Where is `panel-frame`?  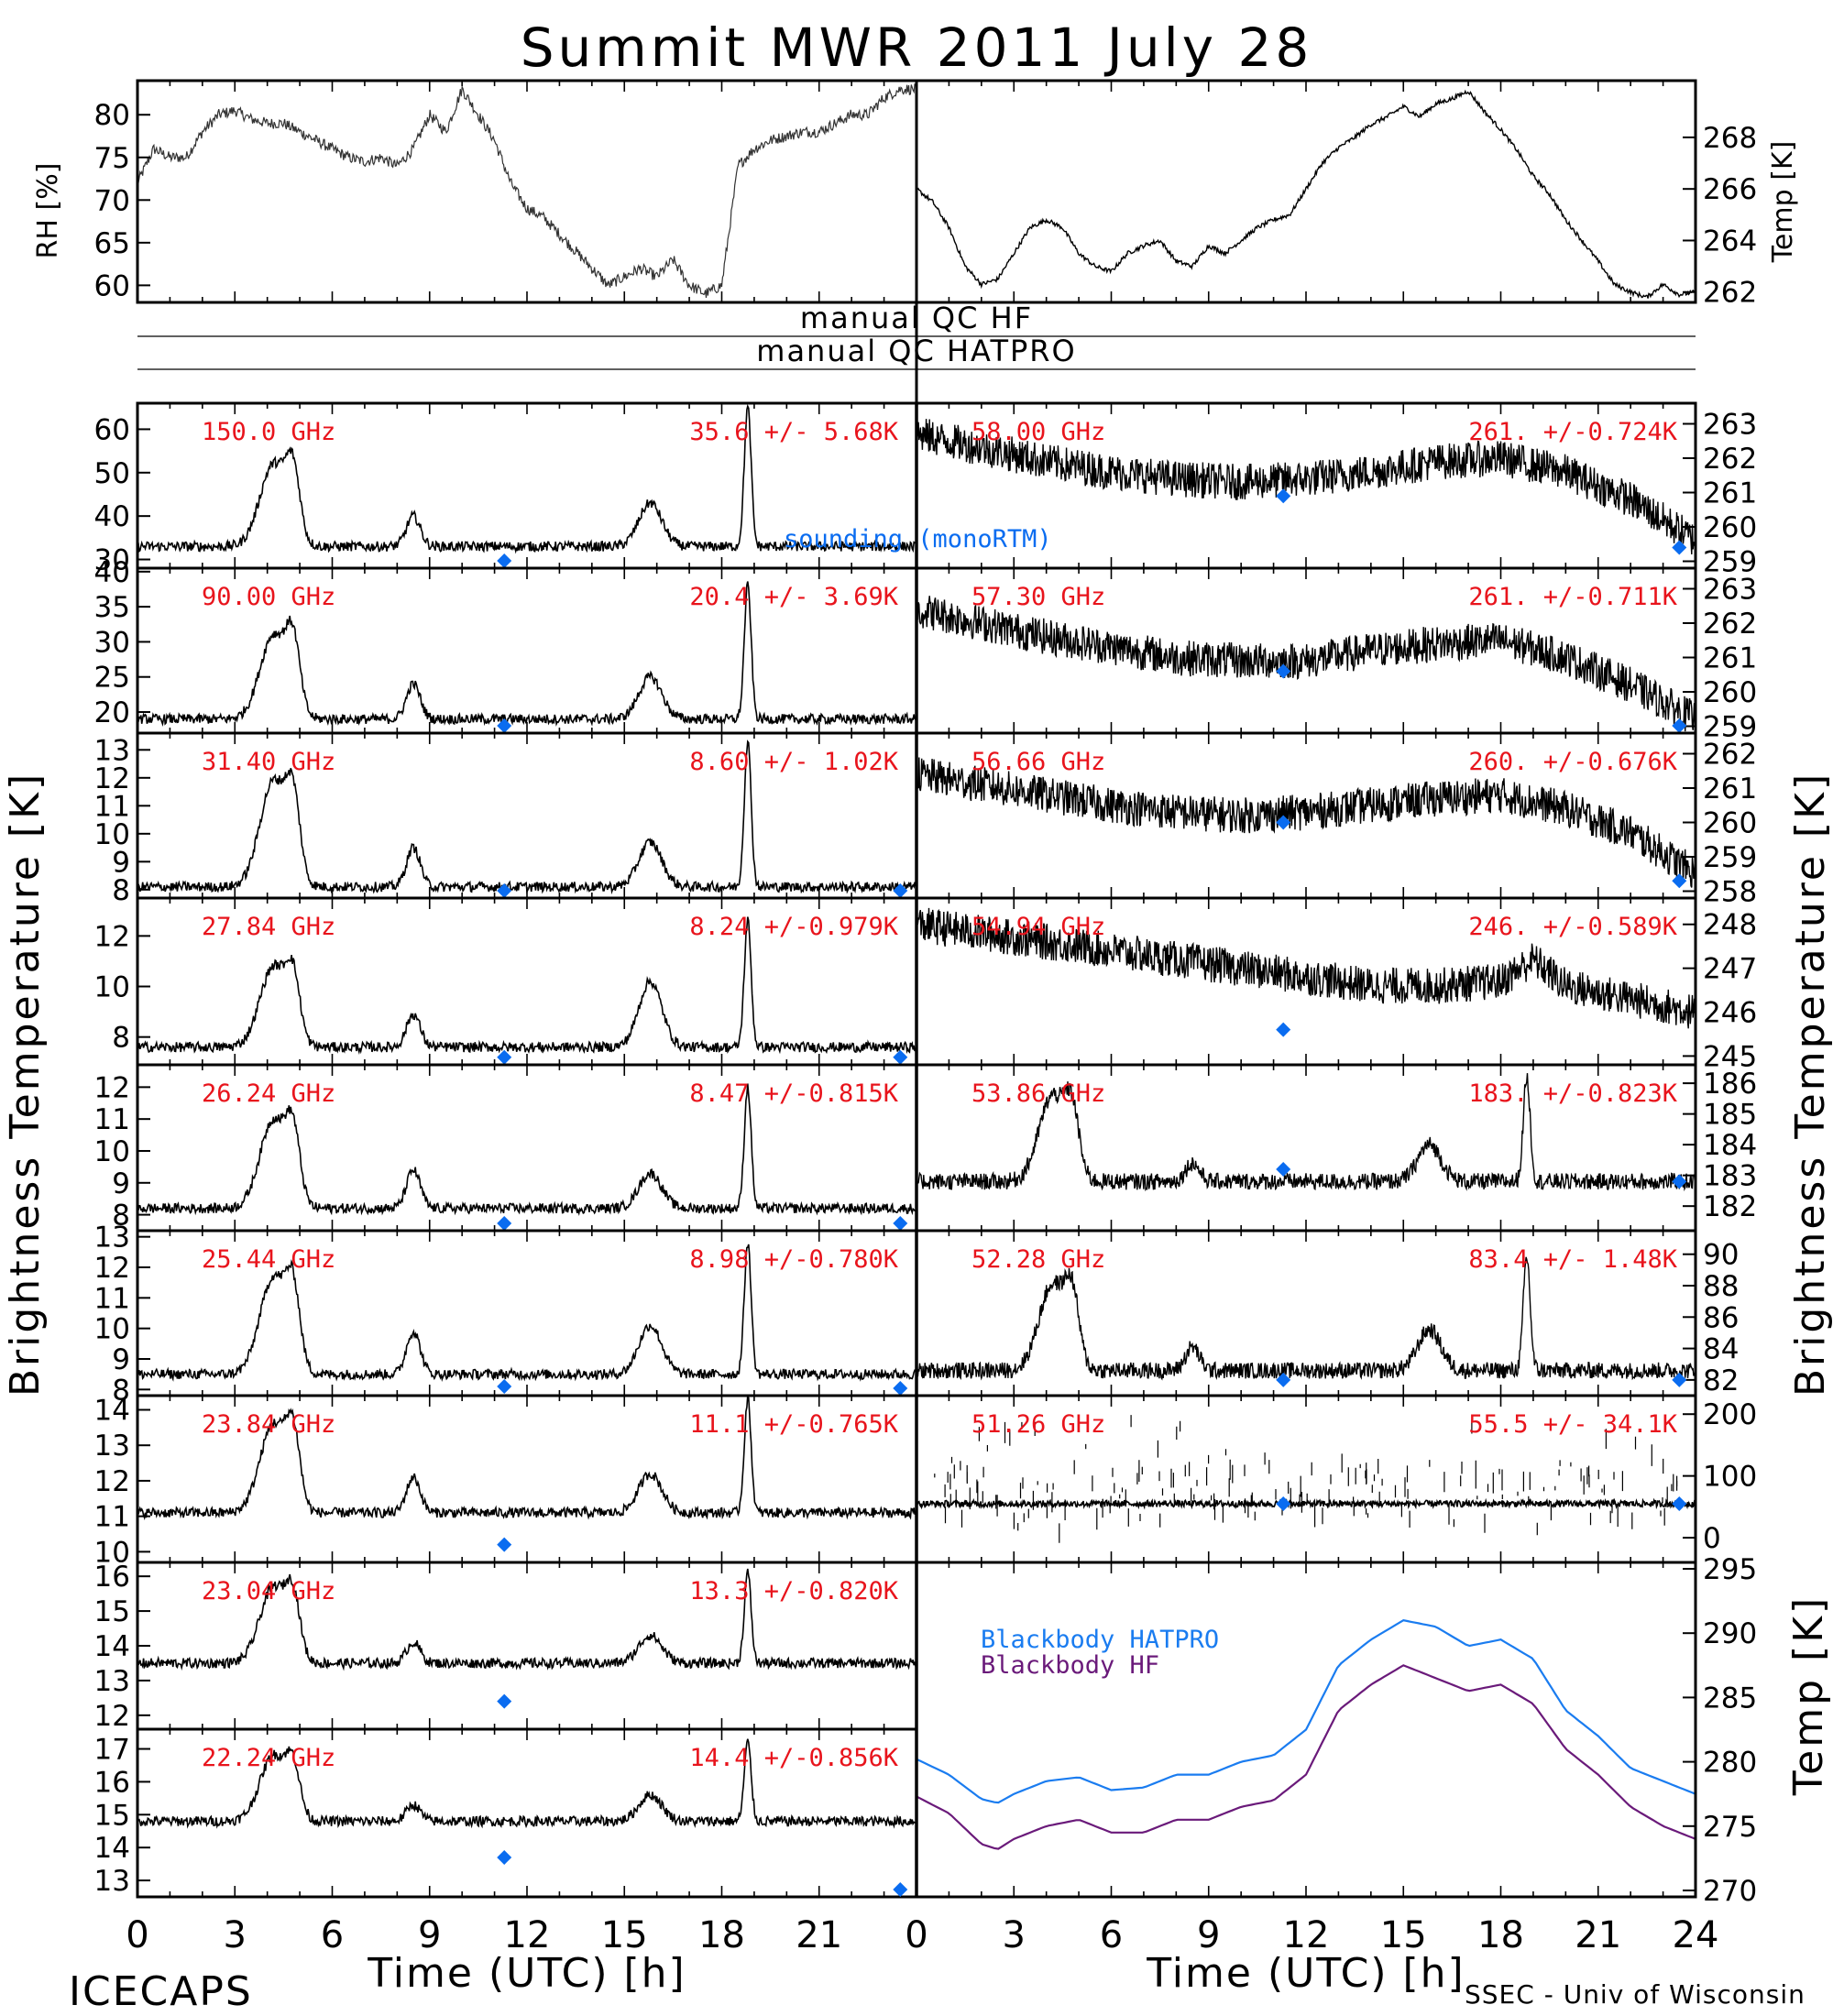 panel-frame is located at coordinates (1306, 191).